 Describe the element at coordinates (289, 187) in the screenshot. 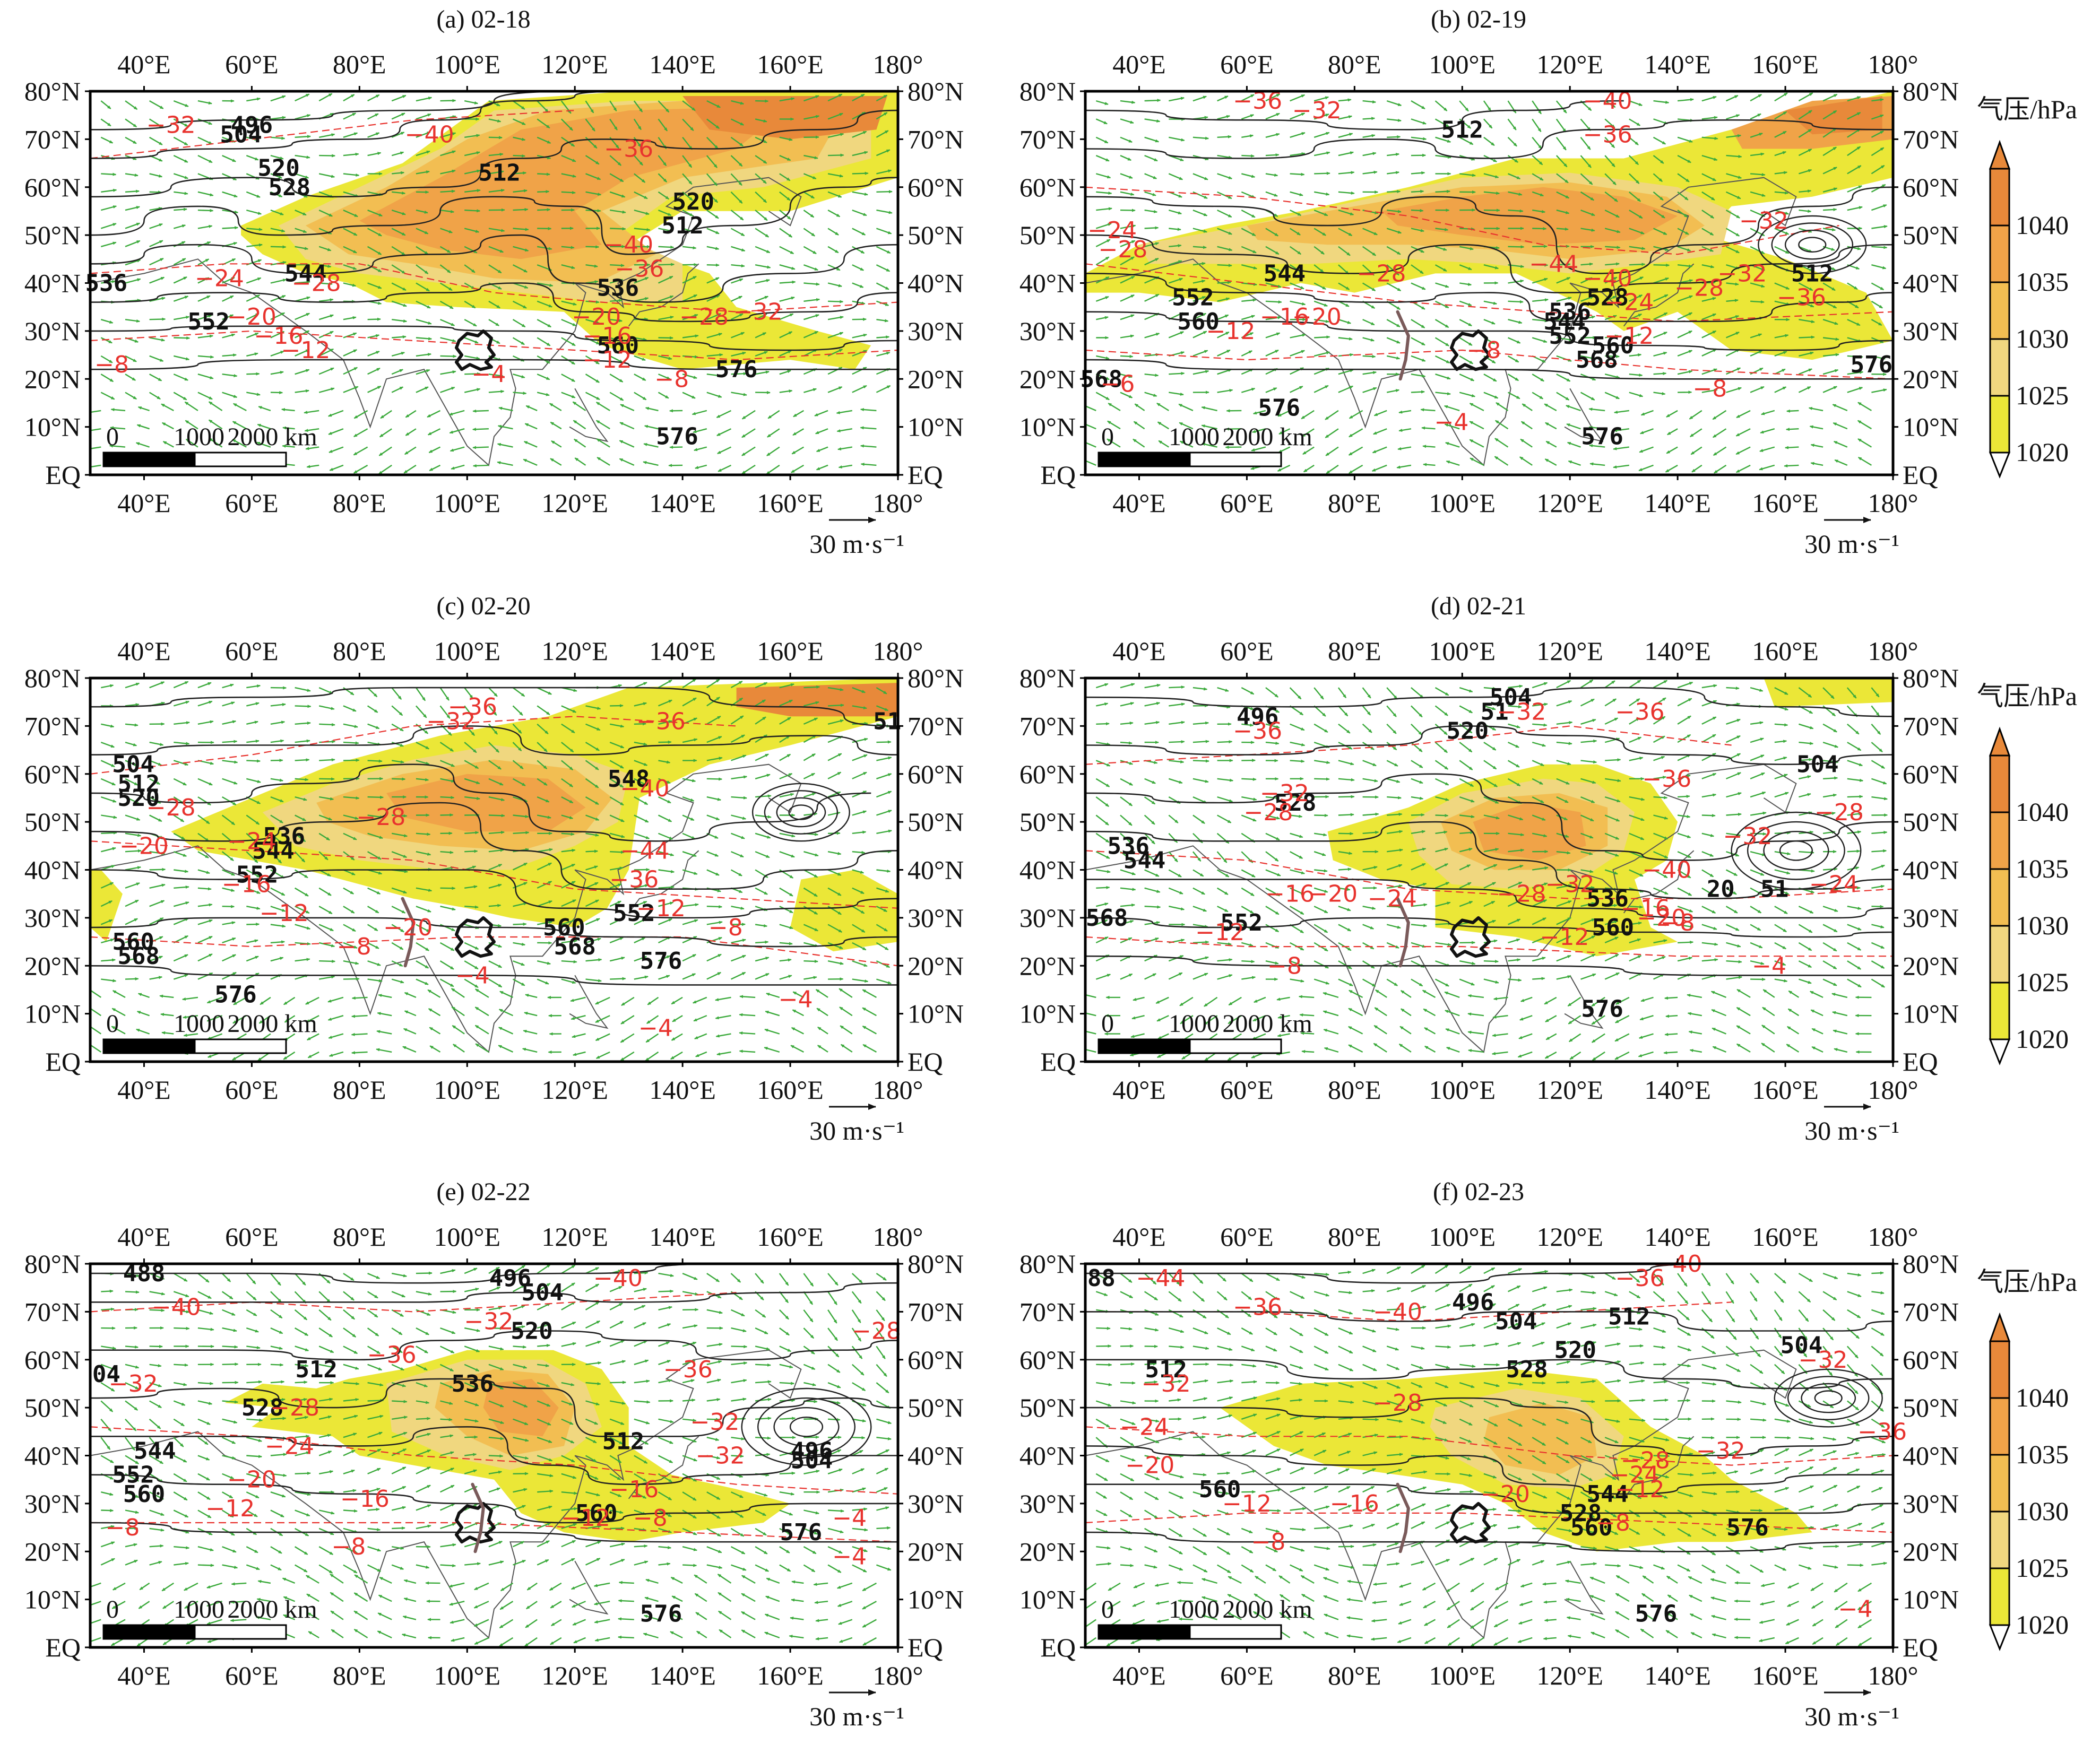

I see `height-contour-label: 528` at that location.